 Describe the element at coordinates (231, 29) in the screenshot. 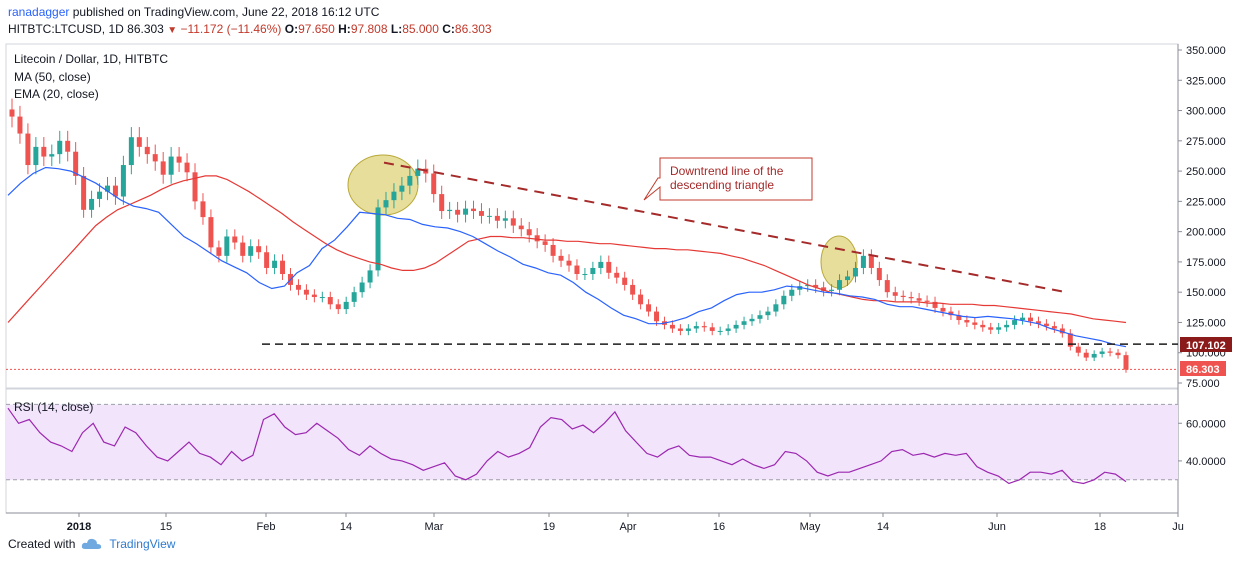

I see `price-change: −11.172 (−11.46%)` at that location.